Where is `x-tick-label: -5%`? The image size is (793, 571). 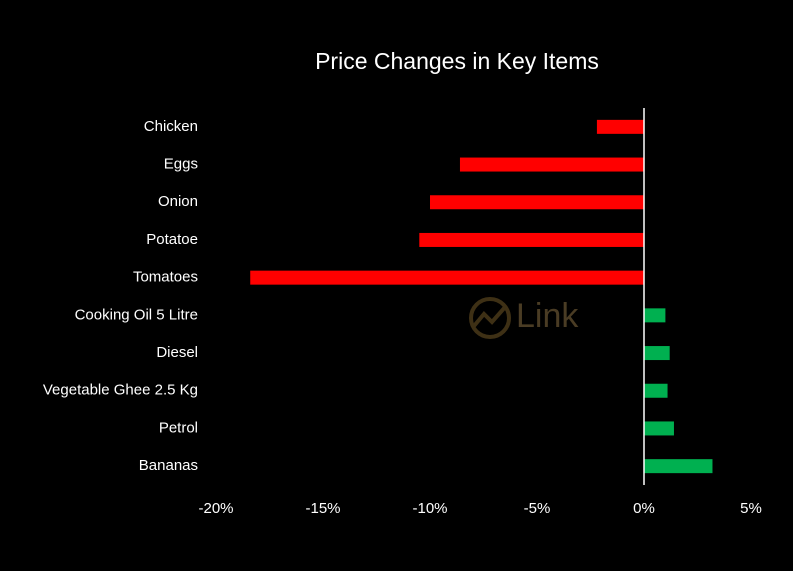 x-tick-label: -5% is located at coordinates (537, 508).